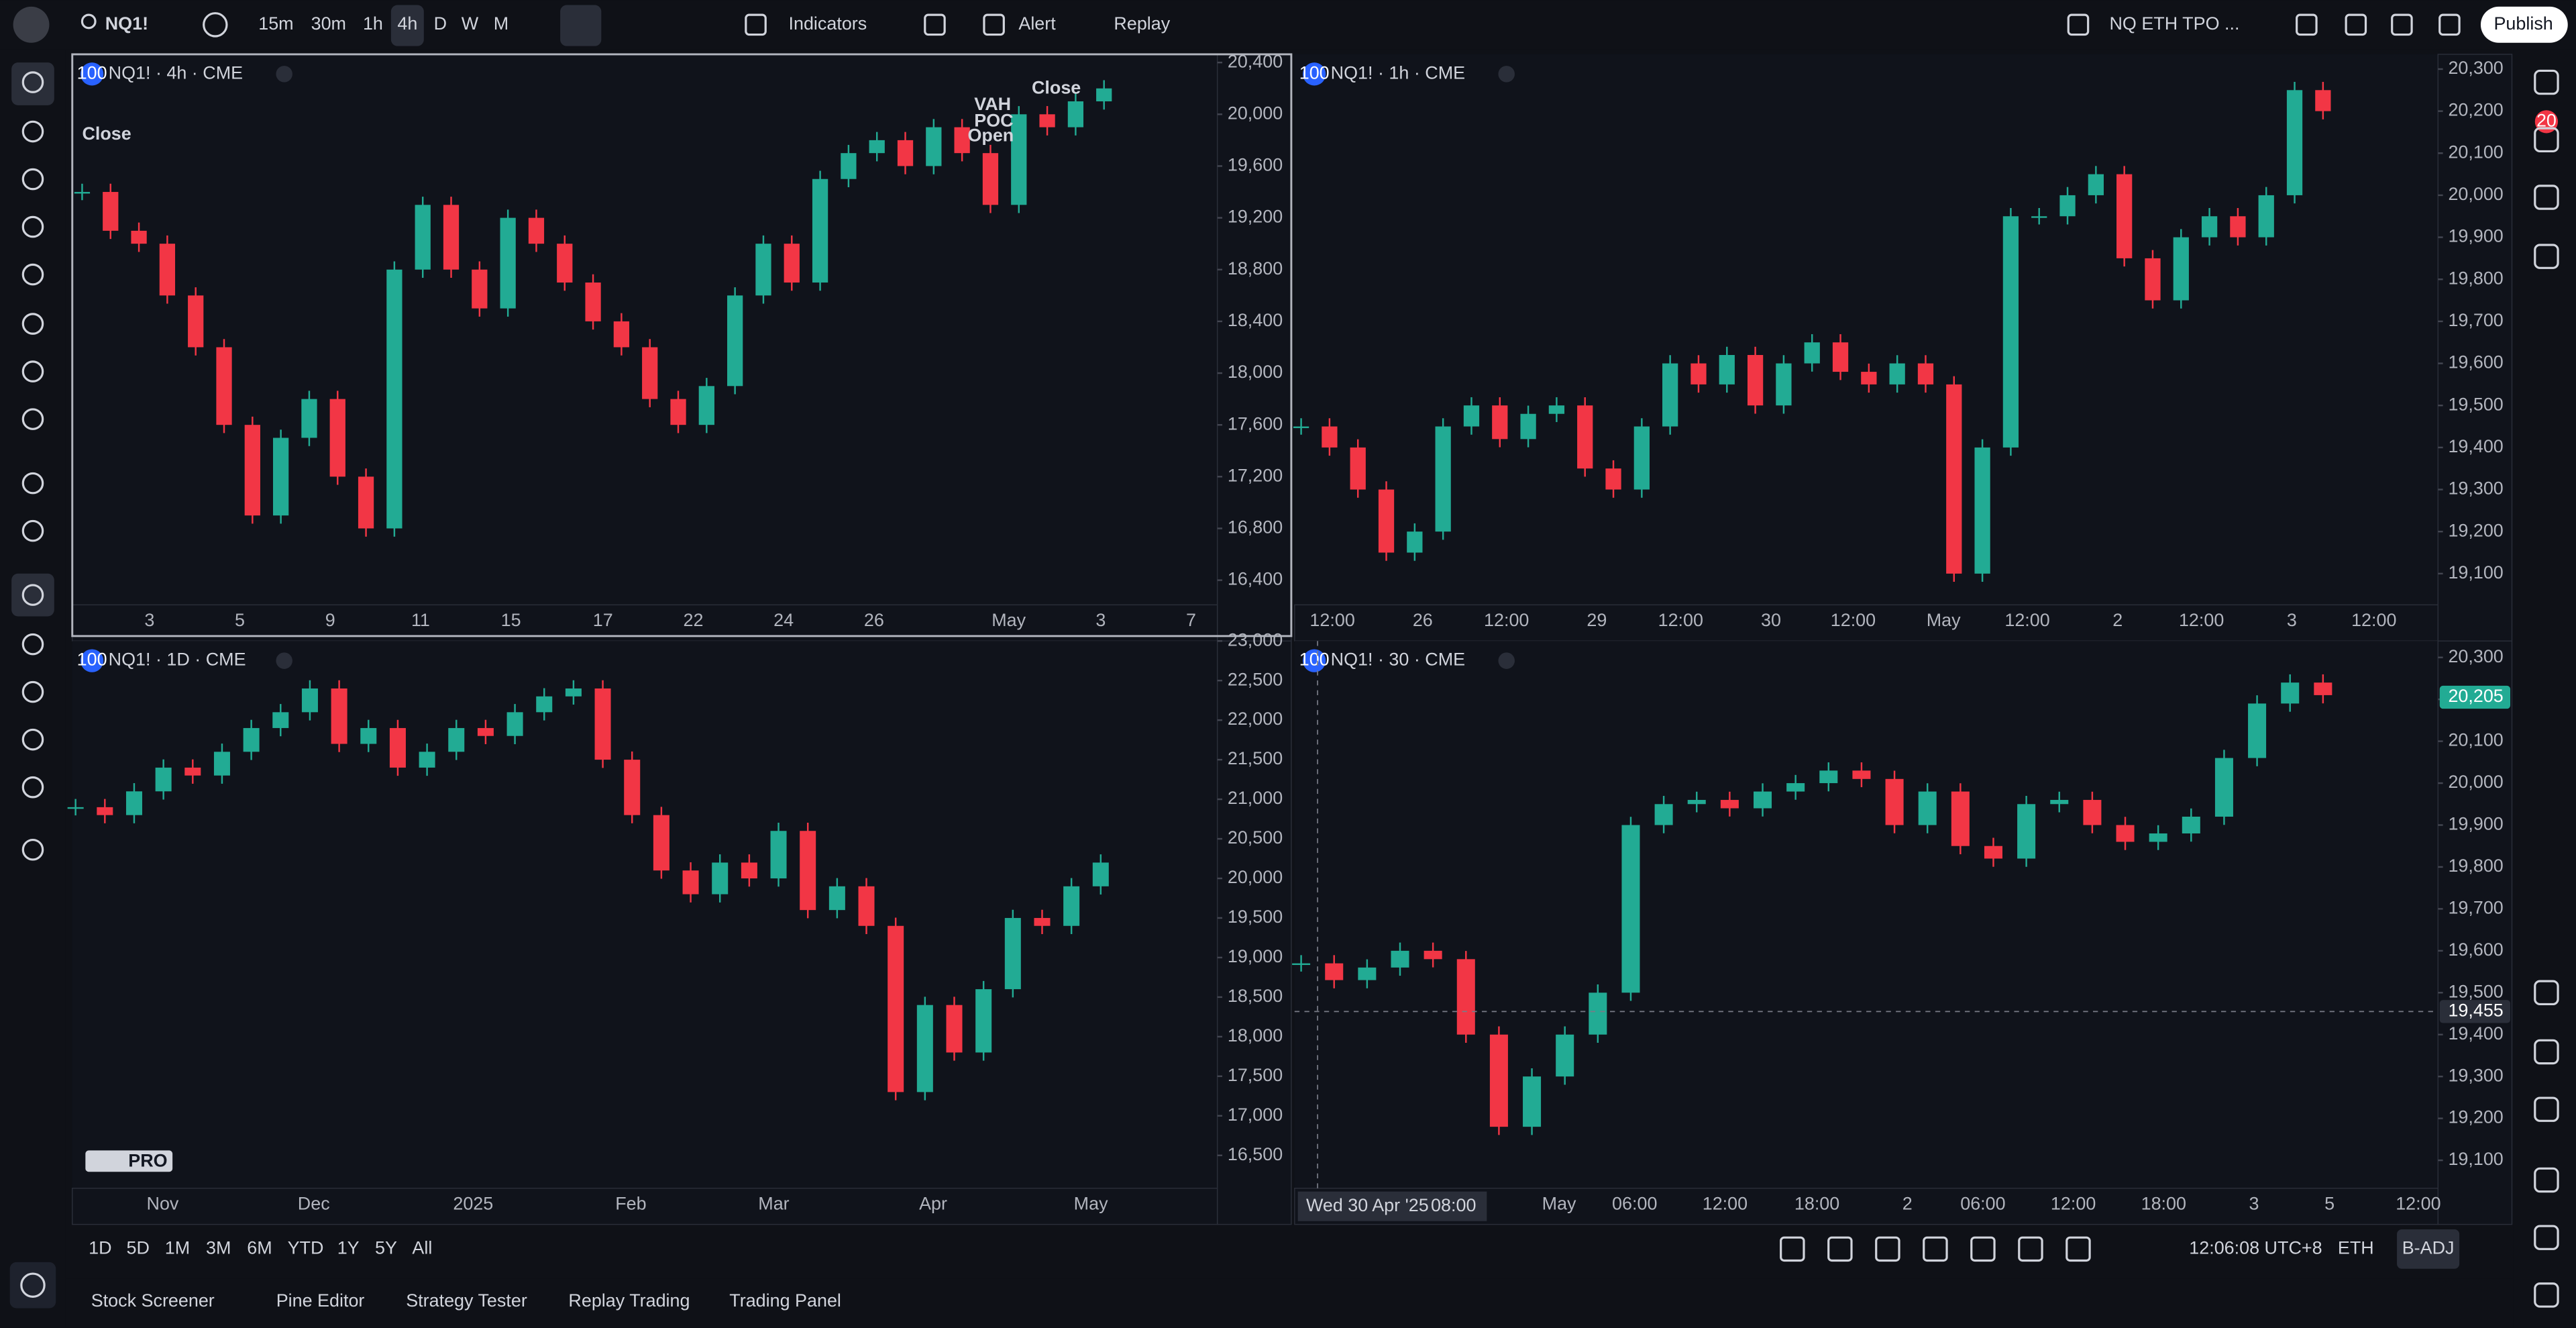  What do you see at coordinates (348, 1247) in the screenshot?
I see `range-button: 1Y` at bounding box center [348, 1247].